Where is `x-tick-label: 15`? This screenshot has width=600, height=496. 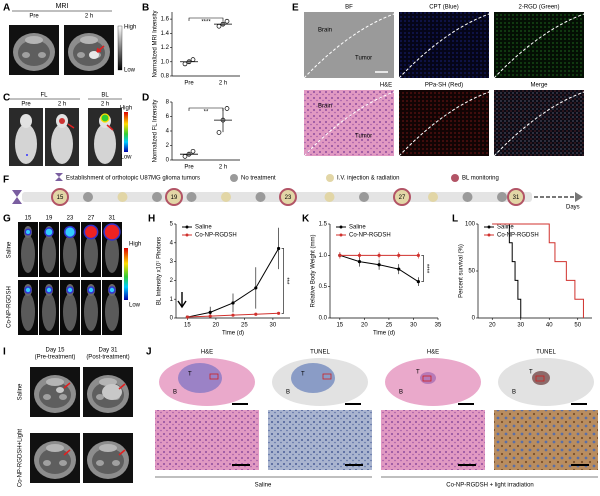
x-tick-label: 15 is located at coordinates (187, 326).